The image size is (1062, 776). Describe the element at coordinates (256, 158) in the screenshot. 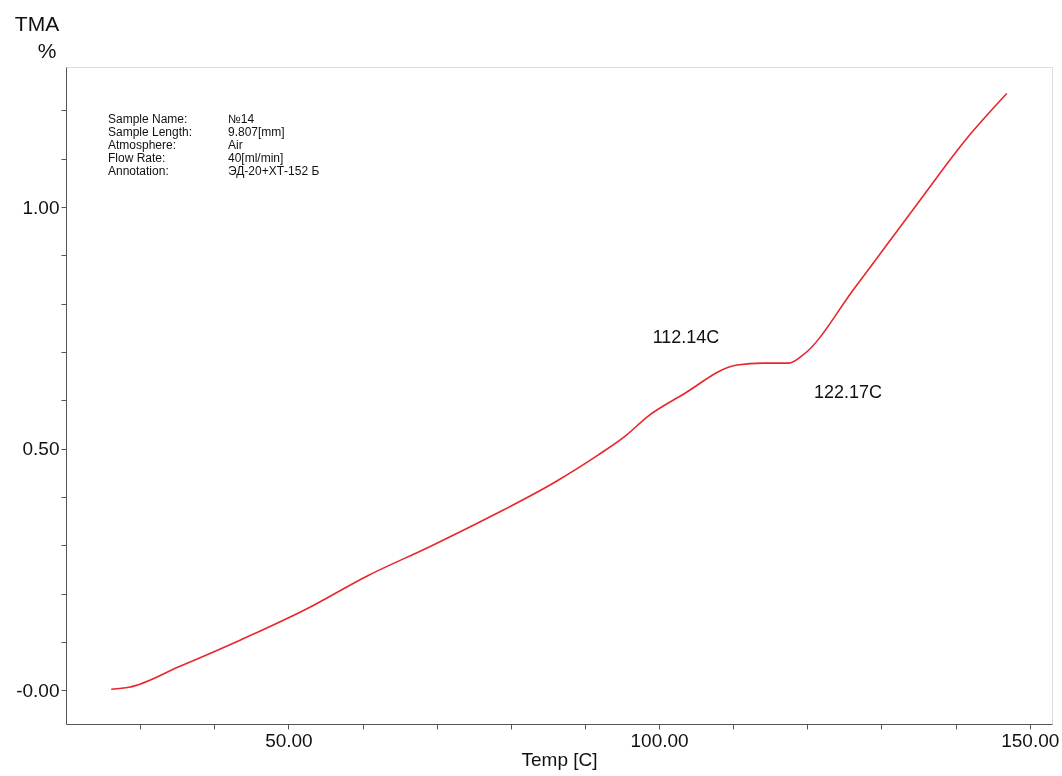

I see `annotation: 40[ml/min]` at that location.